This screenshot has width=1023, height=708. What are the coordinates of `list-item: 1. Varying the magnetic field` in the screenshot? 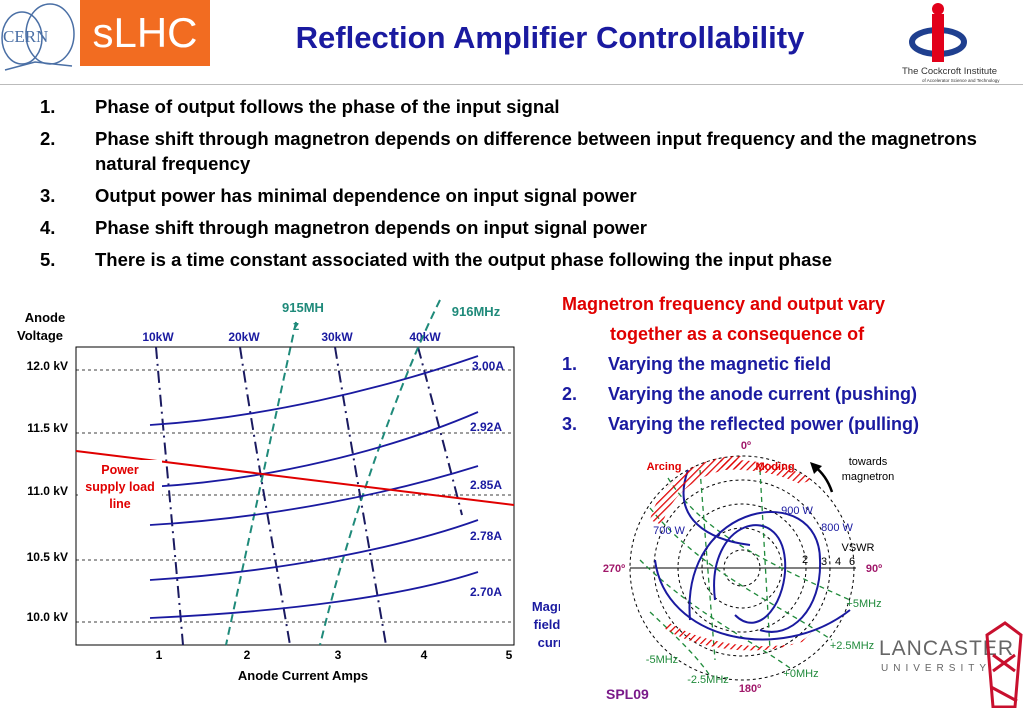 It's located at (782, 364).